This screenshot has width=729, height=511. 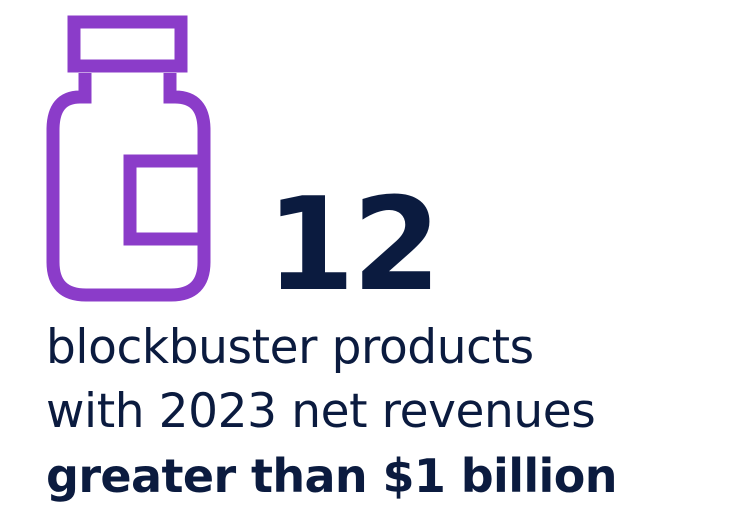 What do you see at coordinates (128, 158) in the screenshot?
I see `medicine-bottle-icon` at bounding box center [128, 158].